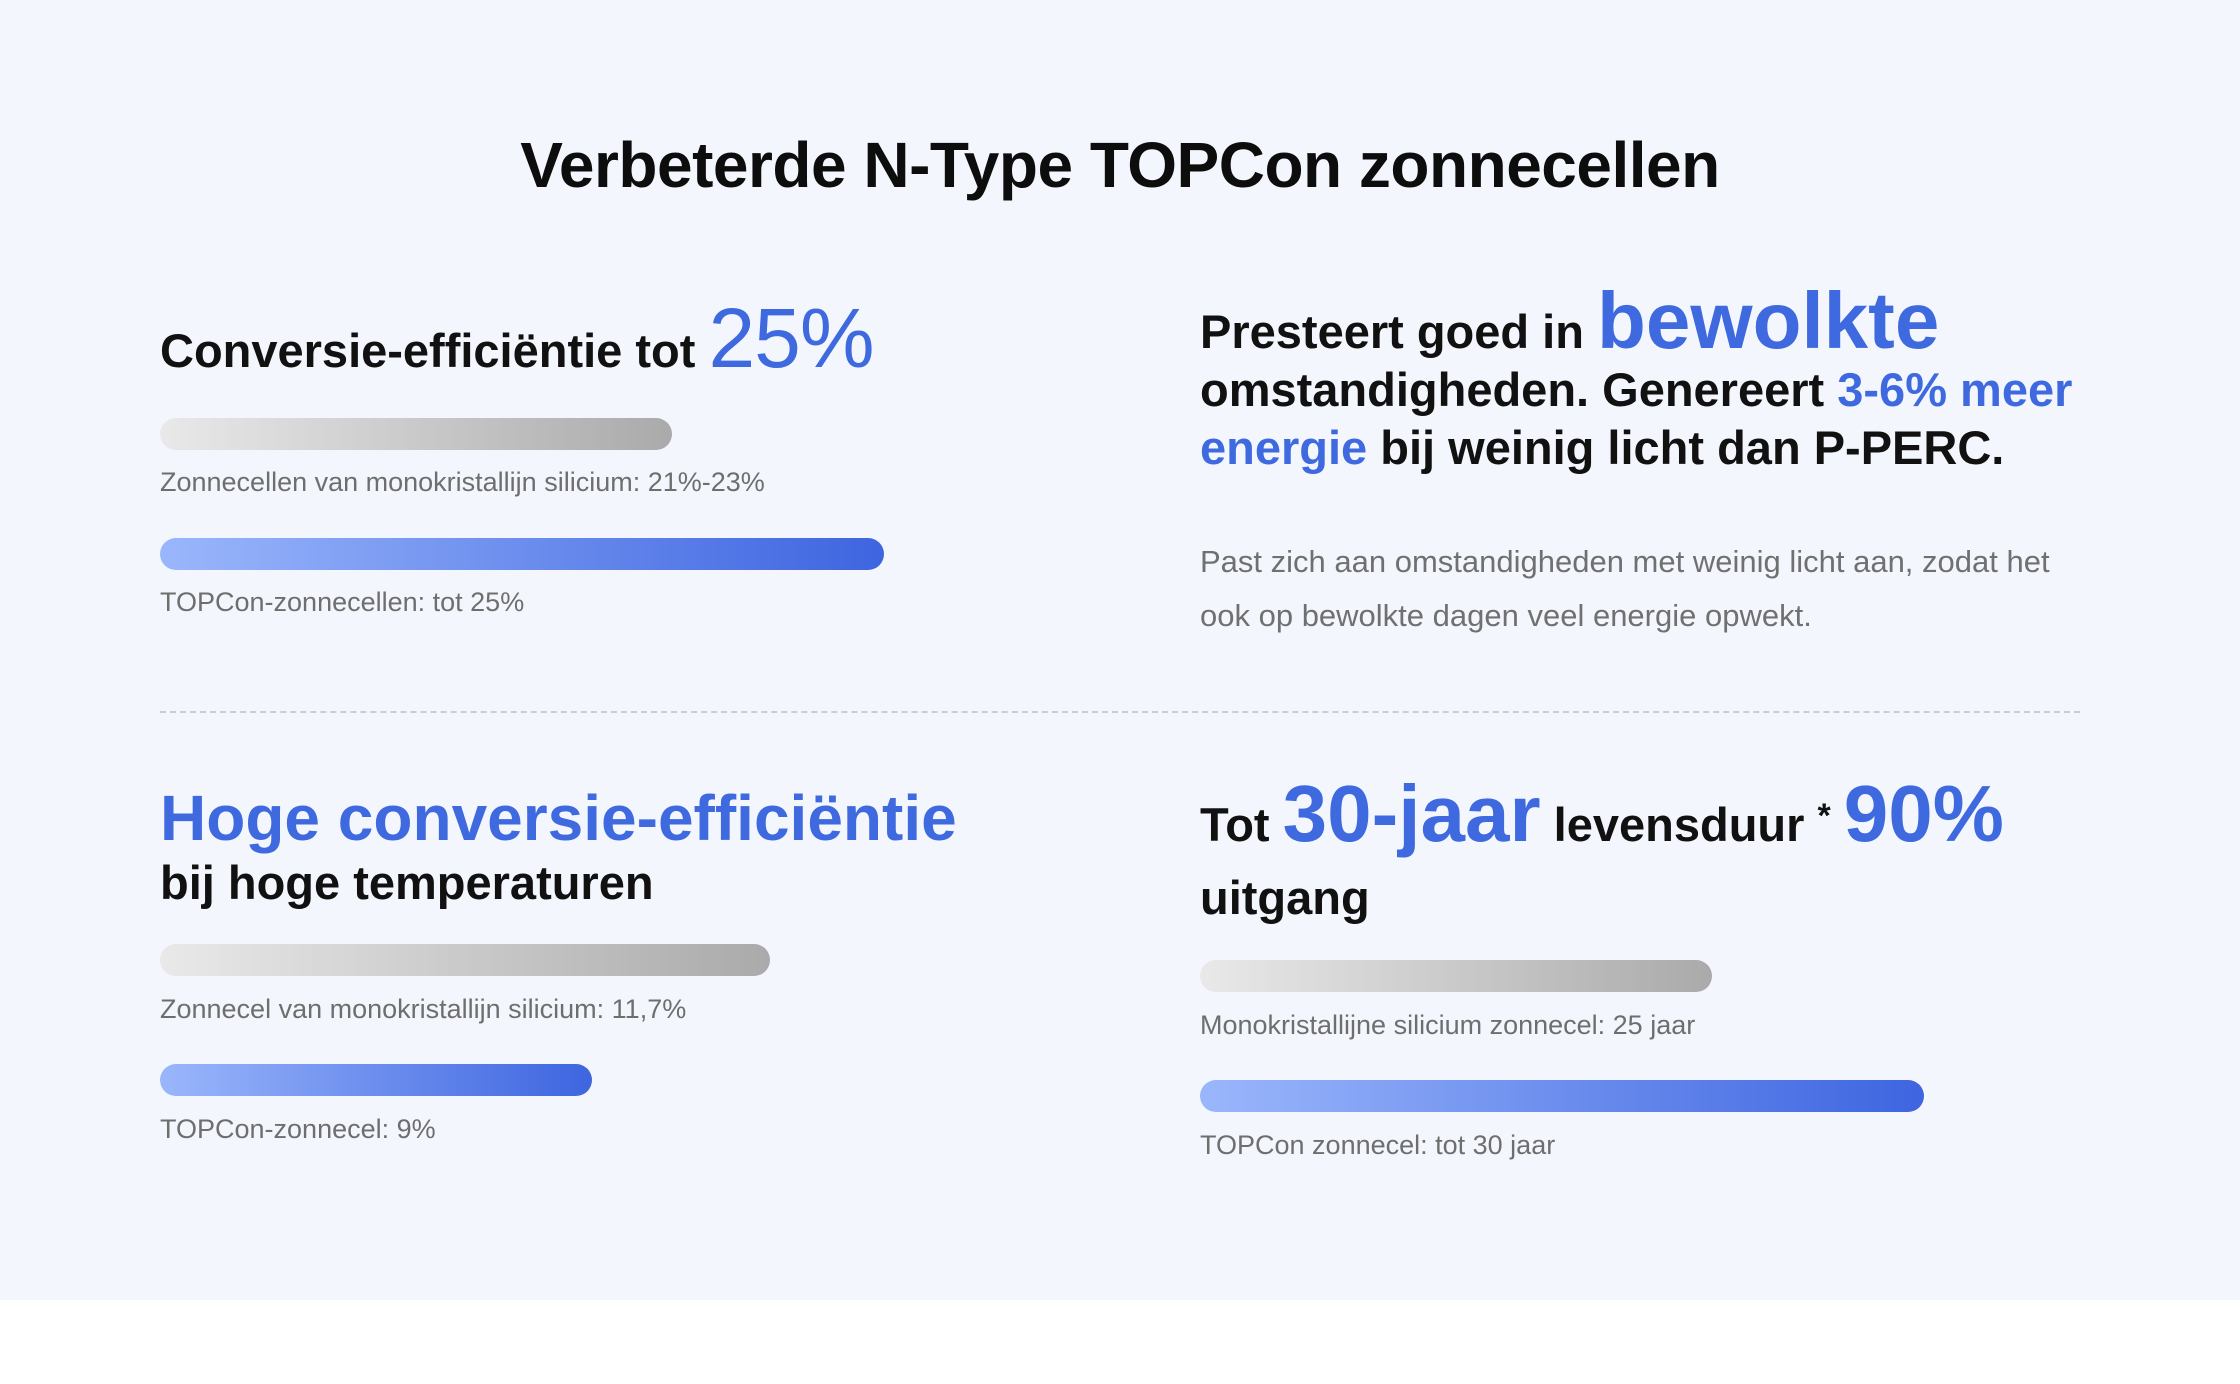 Image resolution: width=2240 pixels, height=1384 pixels. Describe the element at coordinates (1120, 712) in the screenshot. I see `section-divider` at that location.